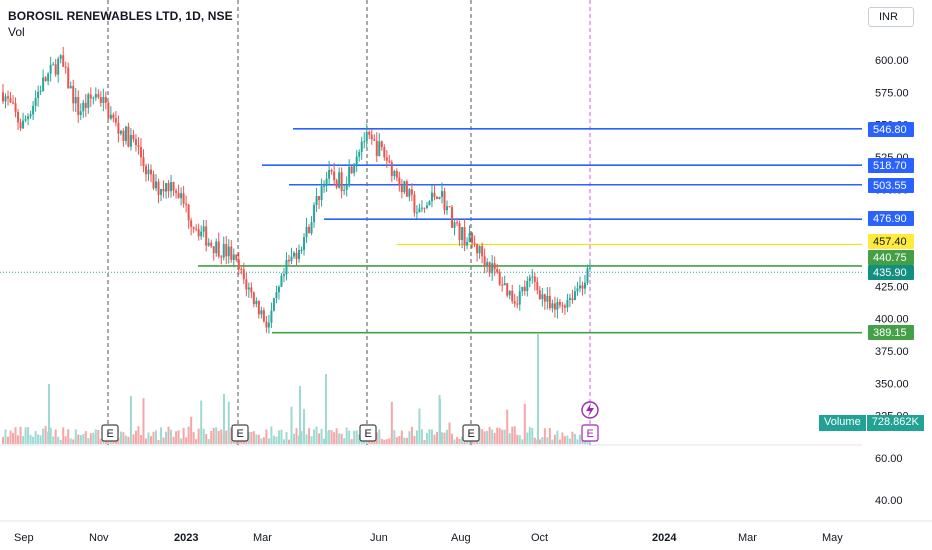  I want to click on level-price-tag-text: 440.75, so click(890, 258).